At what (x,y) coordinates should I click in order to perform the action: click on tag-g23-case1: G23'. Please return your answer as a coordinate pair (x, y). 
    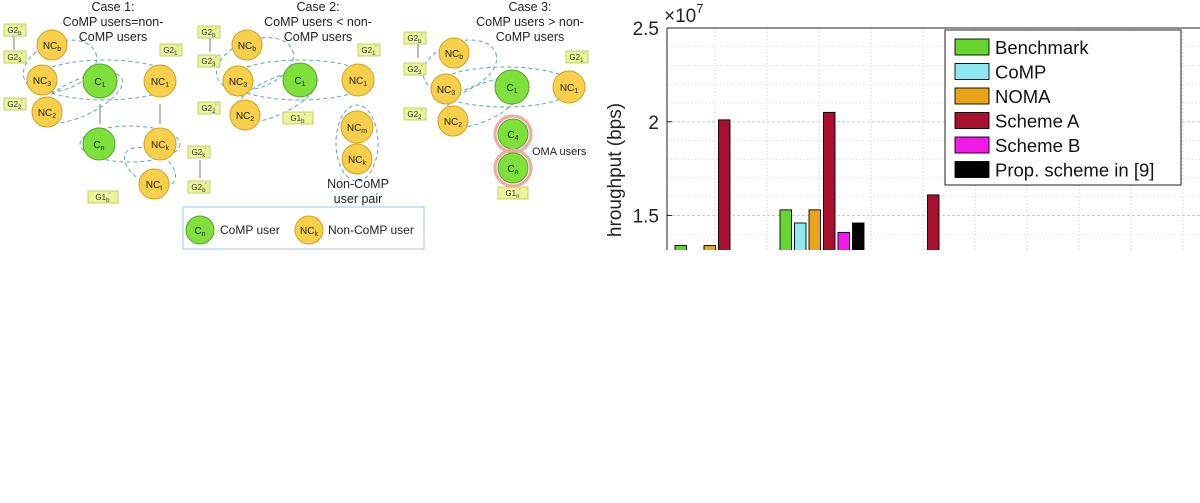
    Looking at the image, I should click on (15, 57).